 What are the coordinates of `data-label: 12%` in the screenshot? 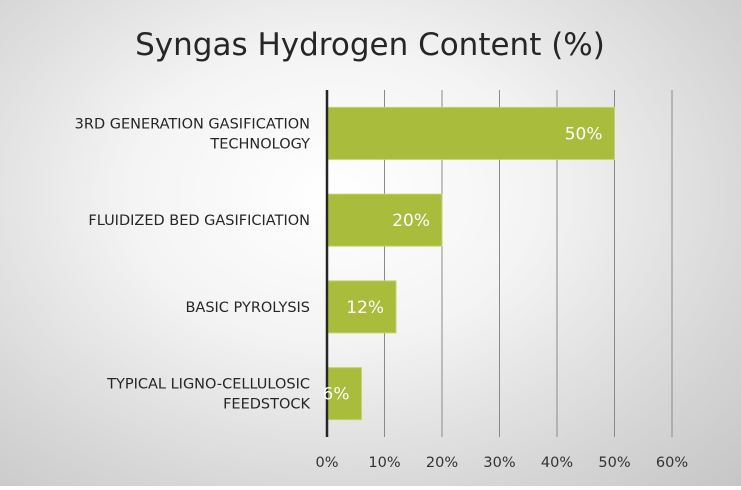 It's located at (365, 308).